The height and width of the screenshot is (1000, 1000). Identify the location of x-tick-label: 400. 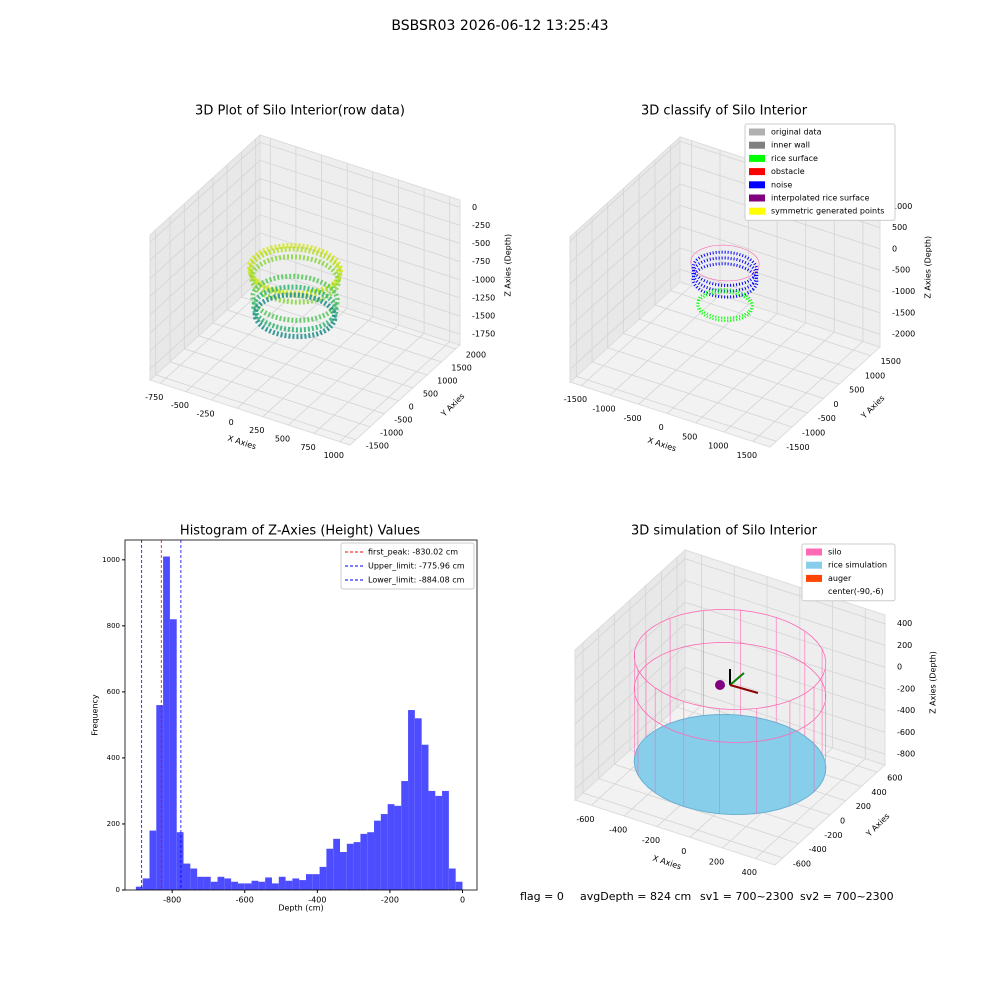
(749, 872).